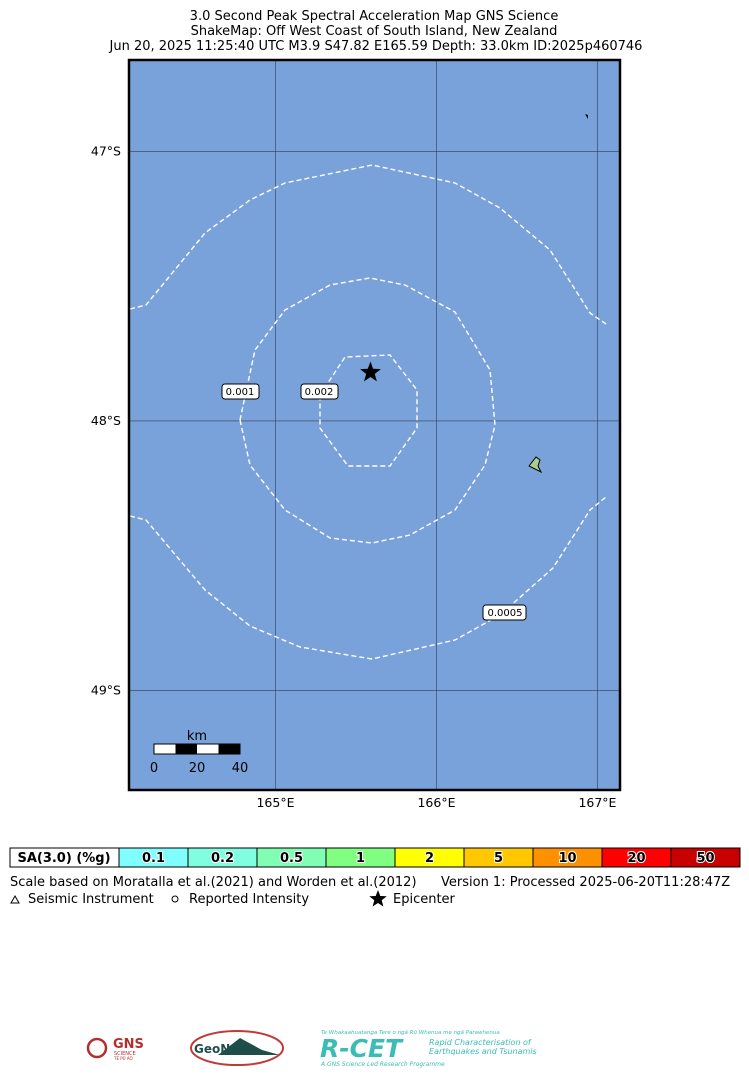 Image resolution: width=749 pixels, height=1078 pixels. I want to click on legend-label: 0.1, so click(153, 858).